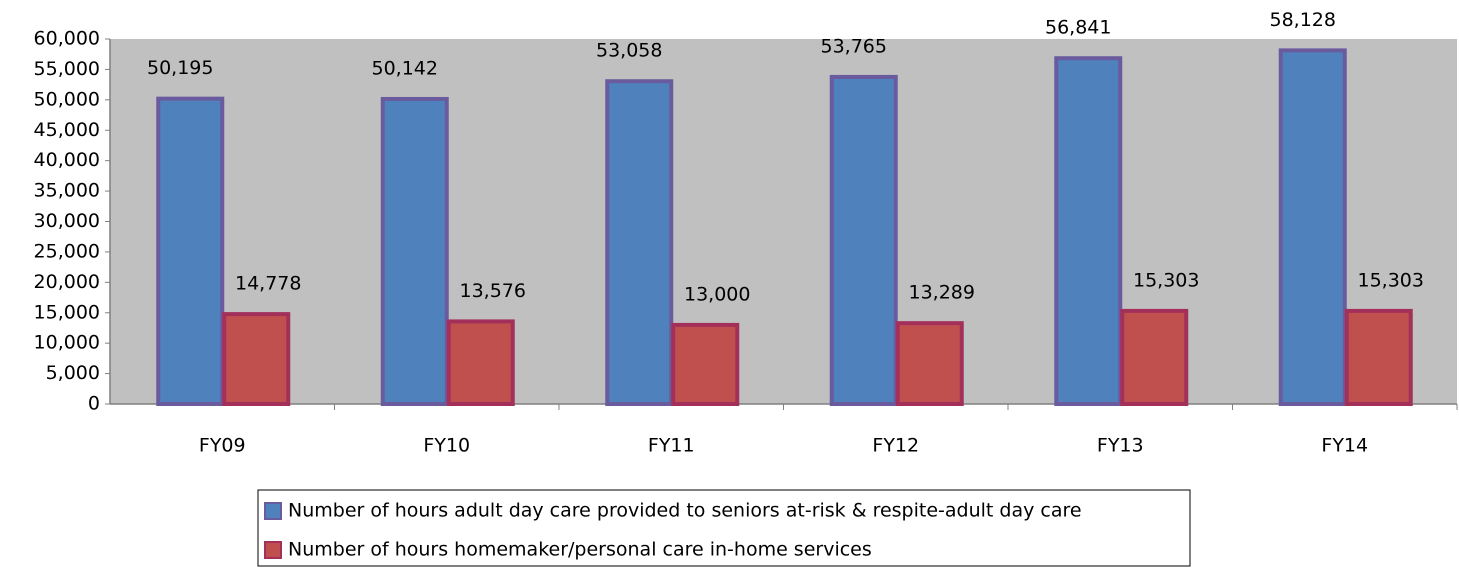 The image size is (1459, 568). Describe the element at coordinates (67, 343) in the screenshot. I see `y-tick-label: 10,000` at that location.